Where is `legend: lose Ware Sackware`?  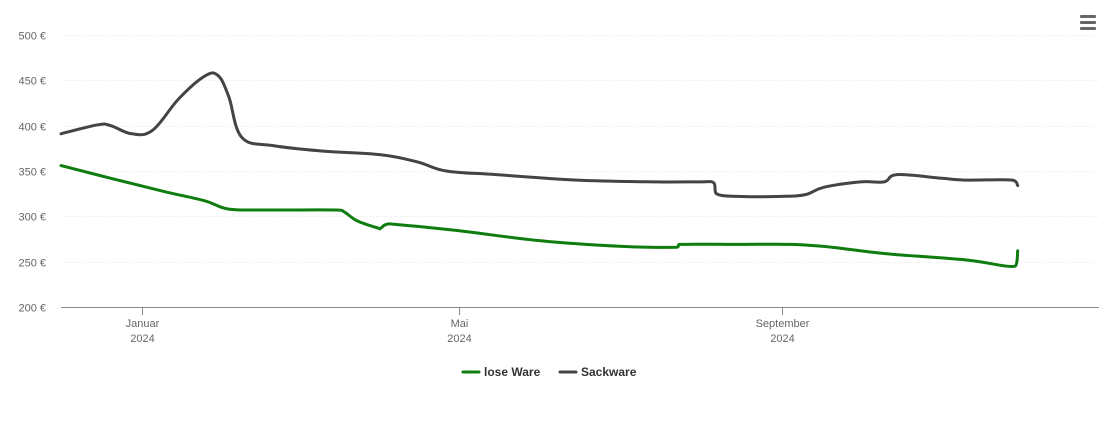
legend: lose Ware Sackware is located at coordinates (549, 372).